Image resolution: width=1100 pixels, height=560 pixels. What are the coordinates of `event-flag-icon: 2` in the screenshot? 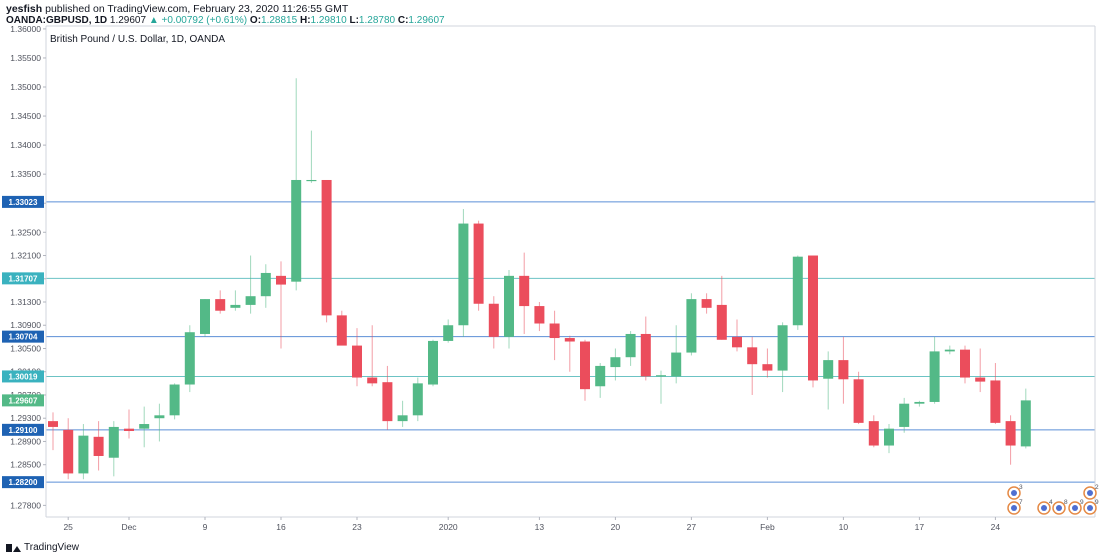 It's located at (1091, 492).